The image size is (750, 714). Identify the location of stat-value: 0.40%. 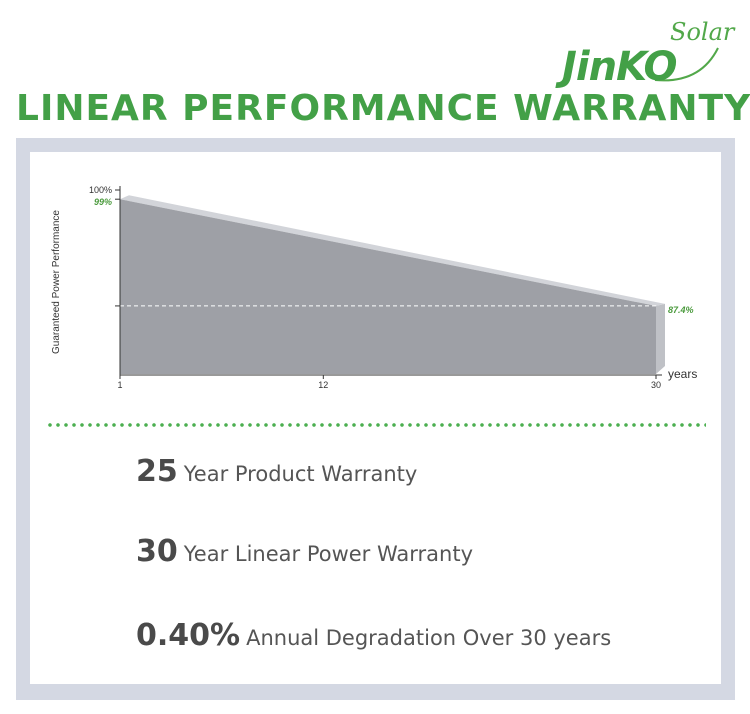
(188, 635).